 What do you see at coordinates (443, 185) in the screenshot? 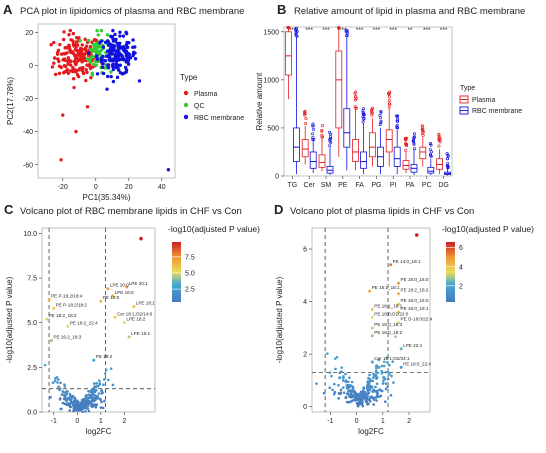
I see `x-tick-label: DG` at bounding box center [443, 185].